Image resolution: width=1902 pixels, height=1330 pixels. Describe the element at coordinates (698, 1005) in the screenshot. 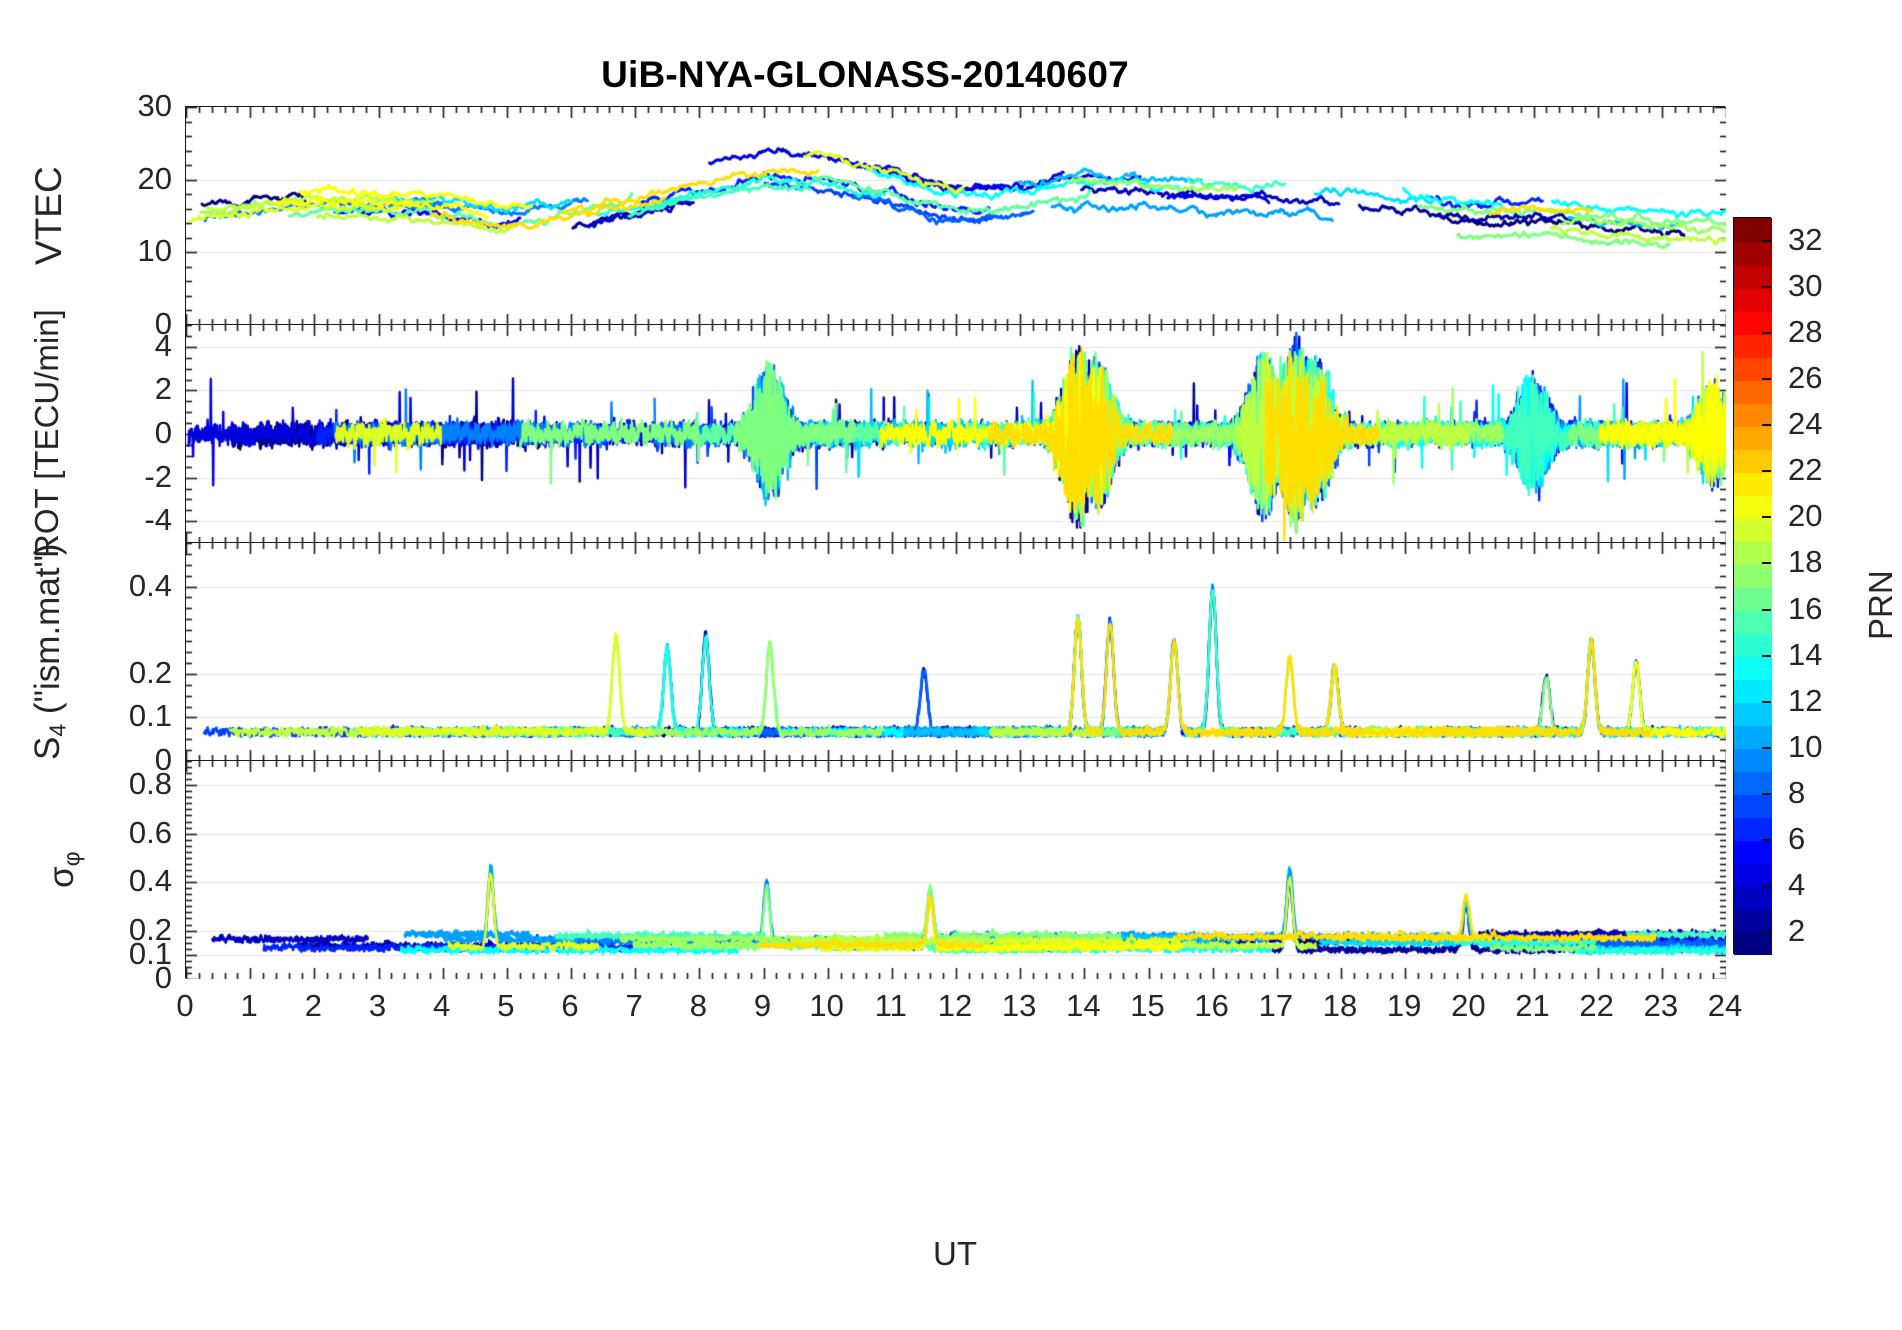

I see `x-tick-label: 8` at that location.